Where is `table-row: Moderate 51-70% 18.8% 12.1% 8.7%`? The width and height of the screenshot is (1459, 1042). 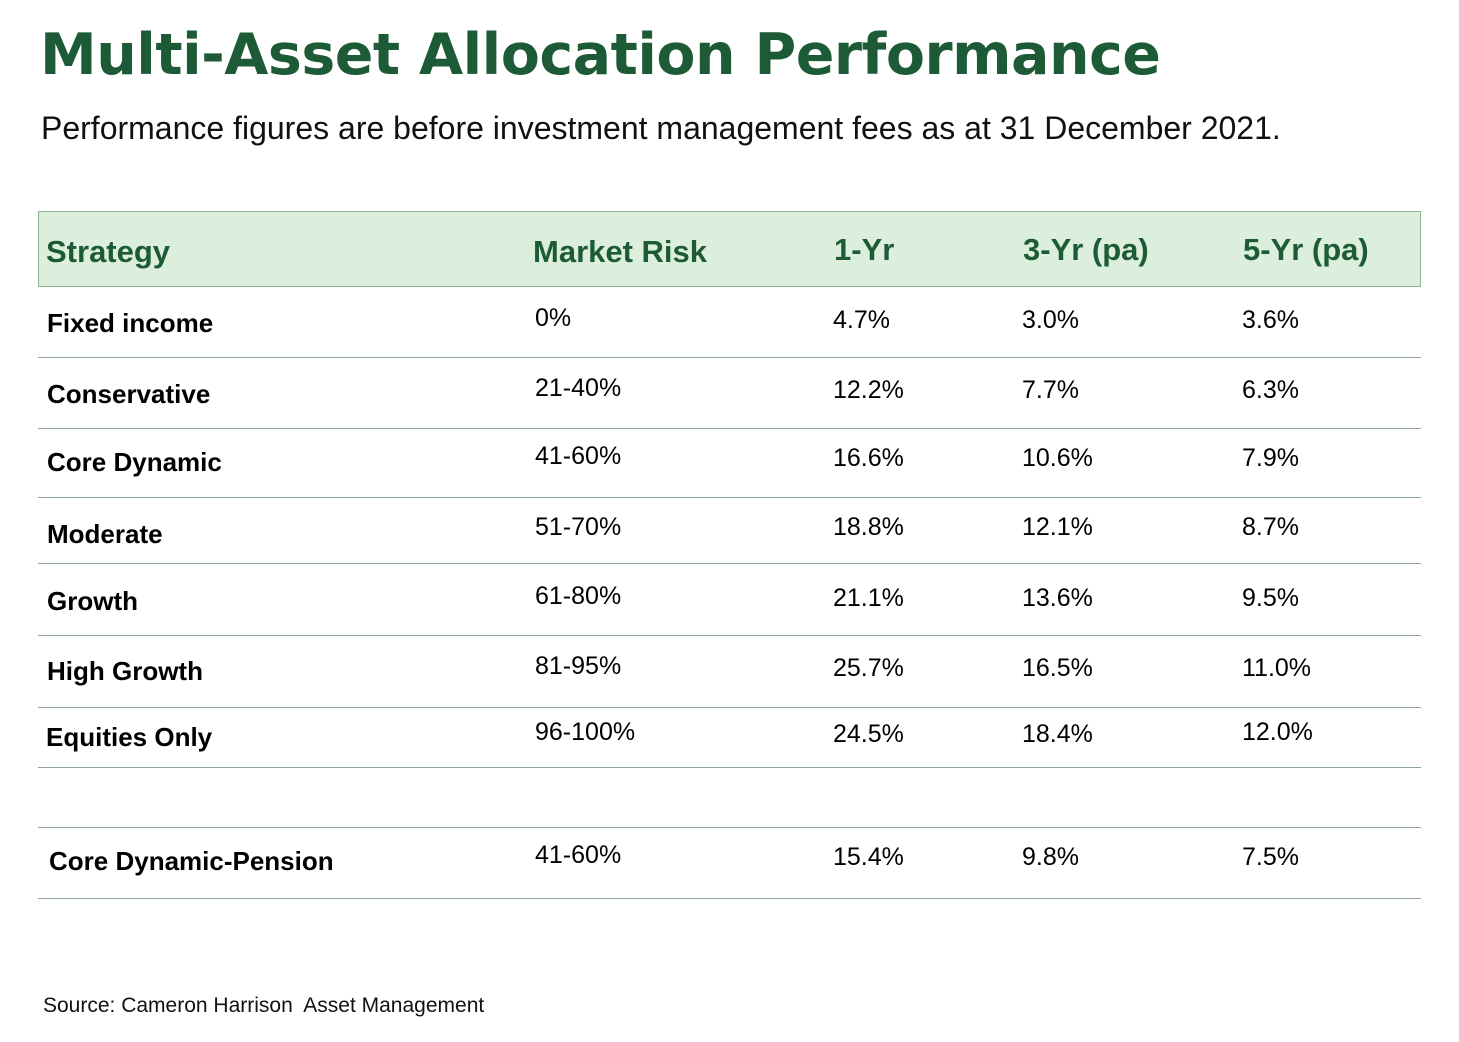 table-row: Moderate 51-70% 18.8% 12.1% 8.7% is located at coordinates (729, 531).